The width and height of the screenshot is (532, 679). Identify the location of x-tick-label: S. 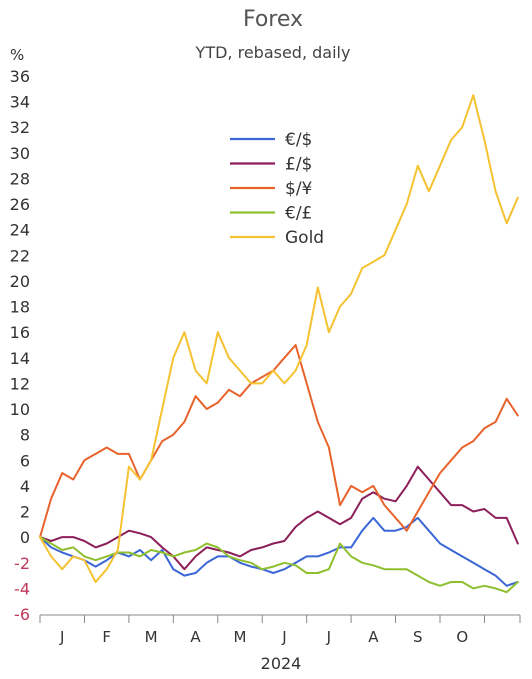
(418, 637).